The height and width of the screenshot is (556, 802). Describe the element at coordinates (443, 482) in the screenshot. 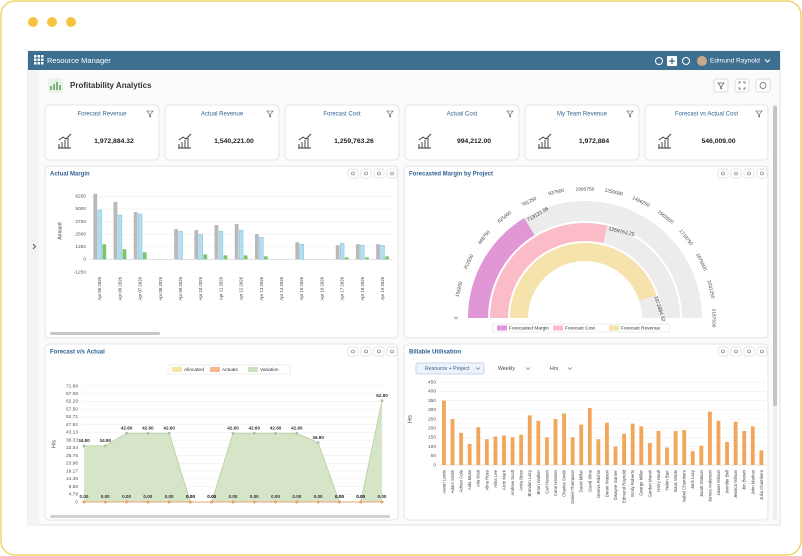

I see `x-tick-label: Aaron Lewis` at that location.